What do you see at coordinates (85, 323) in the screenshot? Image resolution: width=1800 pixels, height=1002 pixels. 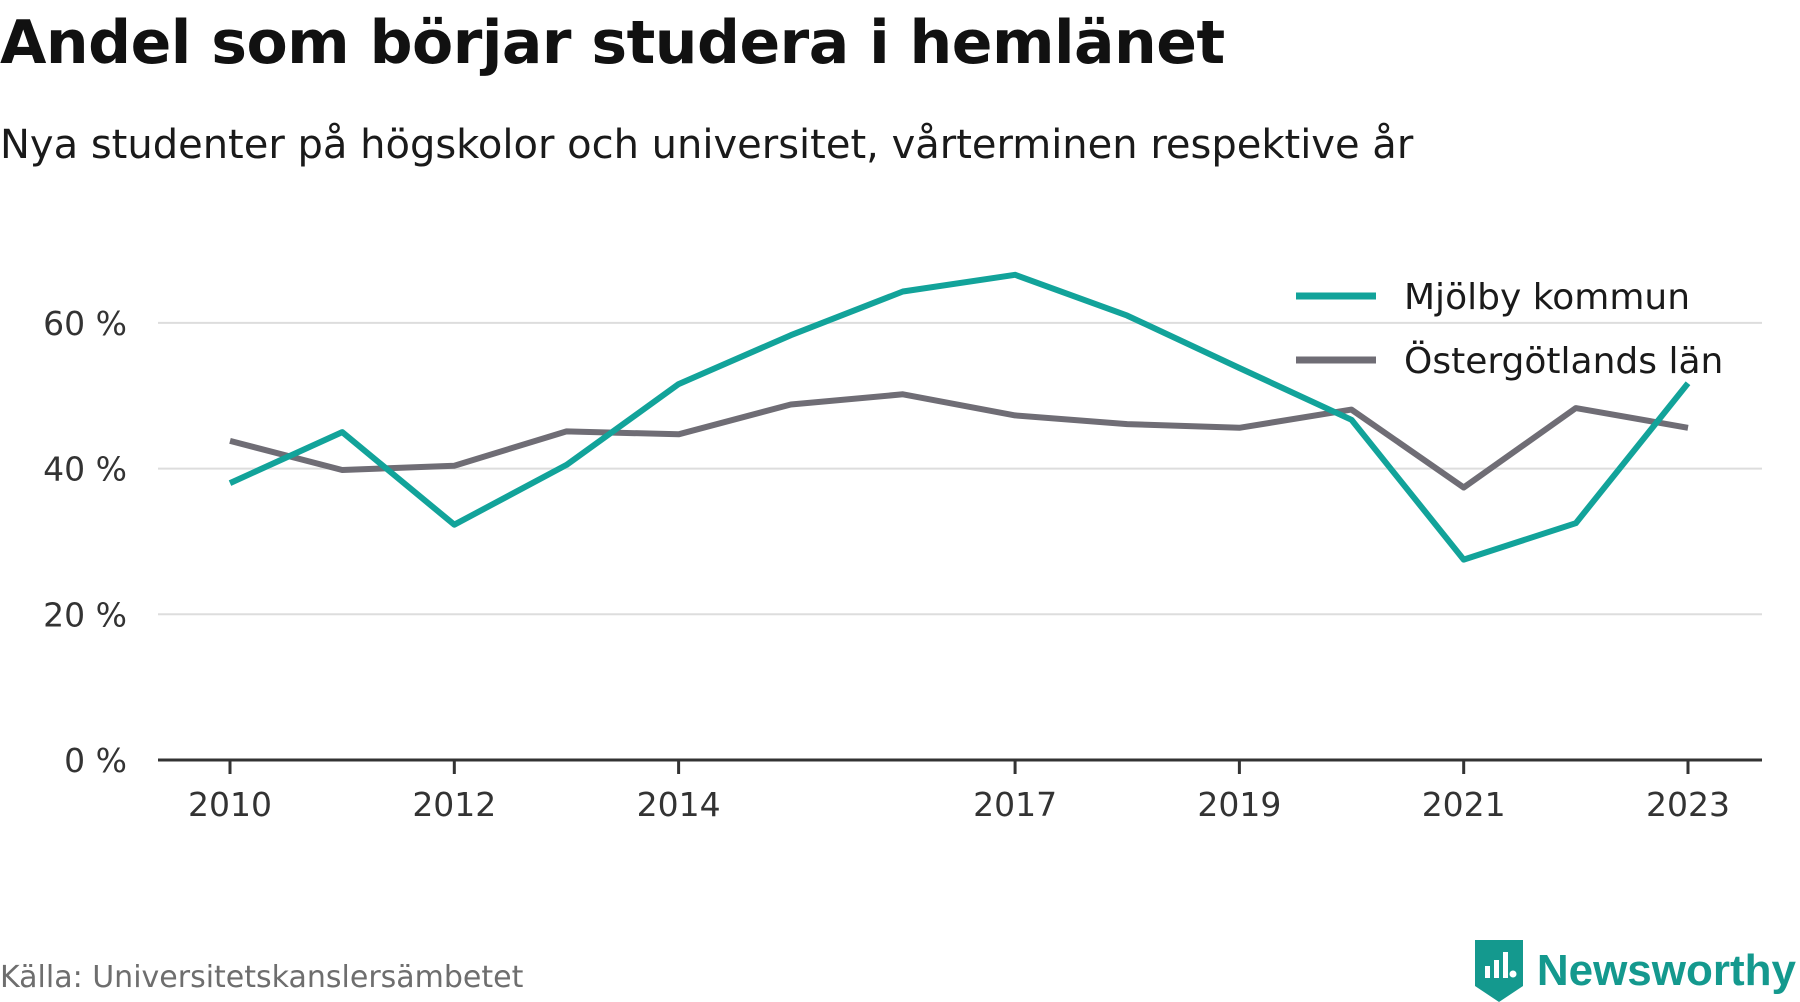 I see `y-tick-label: 60 %` at bounding box center [85, 323].